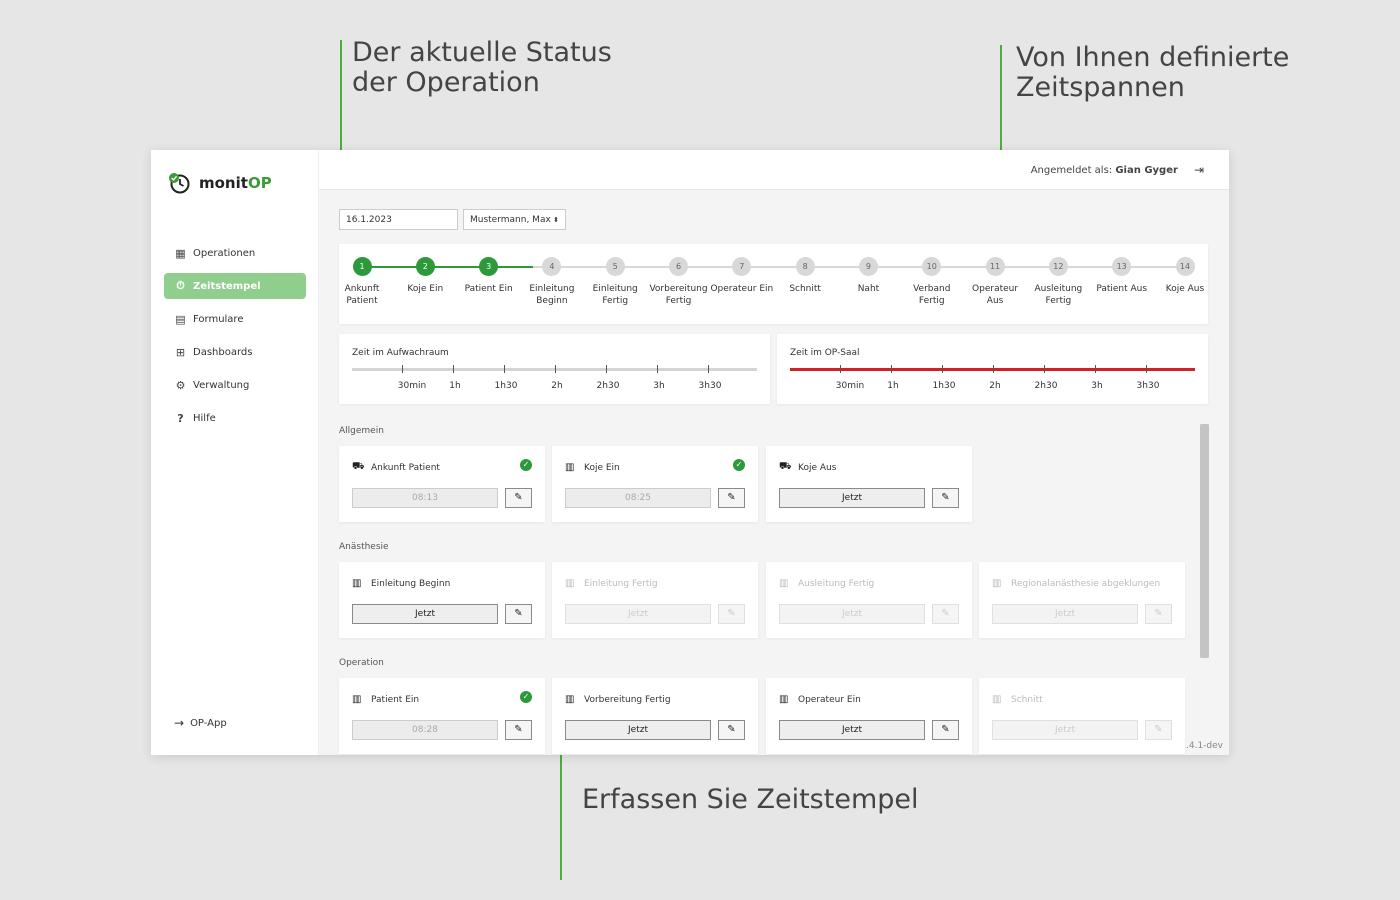 The width and height of the screenshot is (1400, 900). I want to click on timestamp-card-header: ⛟ Ankunft Patient, so click(396, 467).